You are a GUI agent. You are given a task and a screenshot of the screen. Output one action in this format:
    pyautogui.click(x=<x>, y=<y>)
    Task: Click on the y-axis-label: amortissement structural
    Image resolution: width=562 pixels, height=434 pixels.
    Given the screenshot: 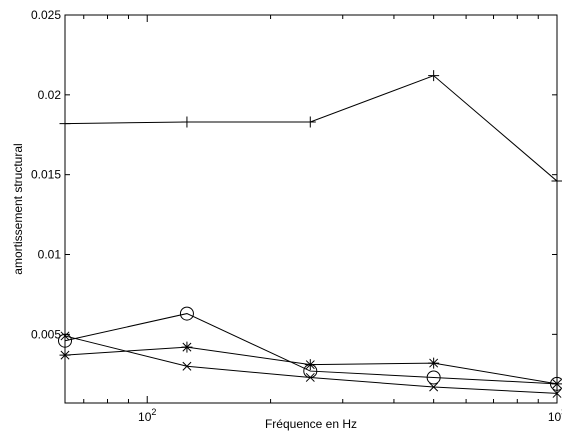 What is the action you would take?
    pyautogui.click(x=18, y=208)
    